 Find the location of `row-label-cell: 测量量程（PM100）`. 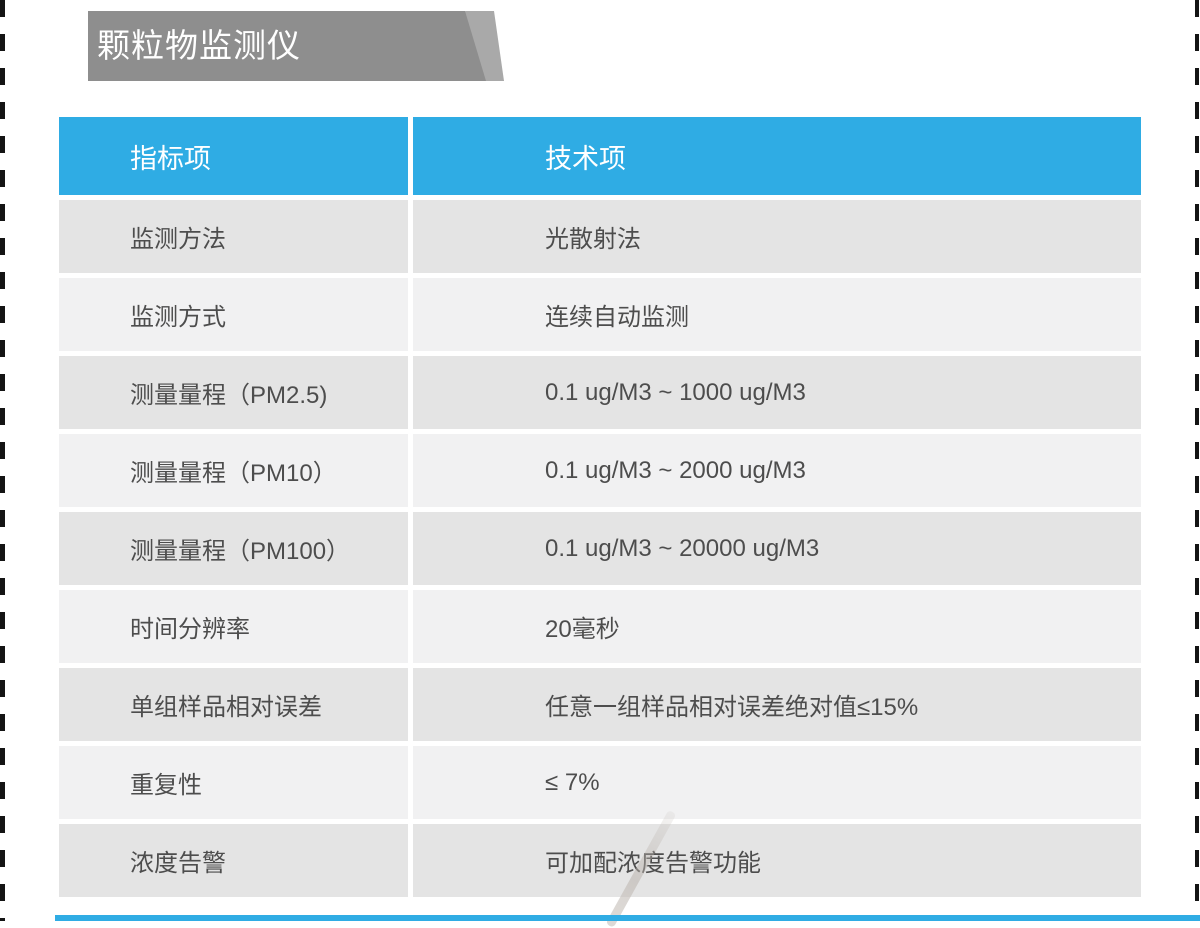

row-label-cell: 测量量程（PM100） is located at coordinates (233, 548).